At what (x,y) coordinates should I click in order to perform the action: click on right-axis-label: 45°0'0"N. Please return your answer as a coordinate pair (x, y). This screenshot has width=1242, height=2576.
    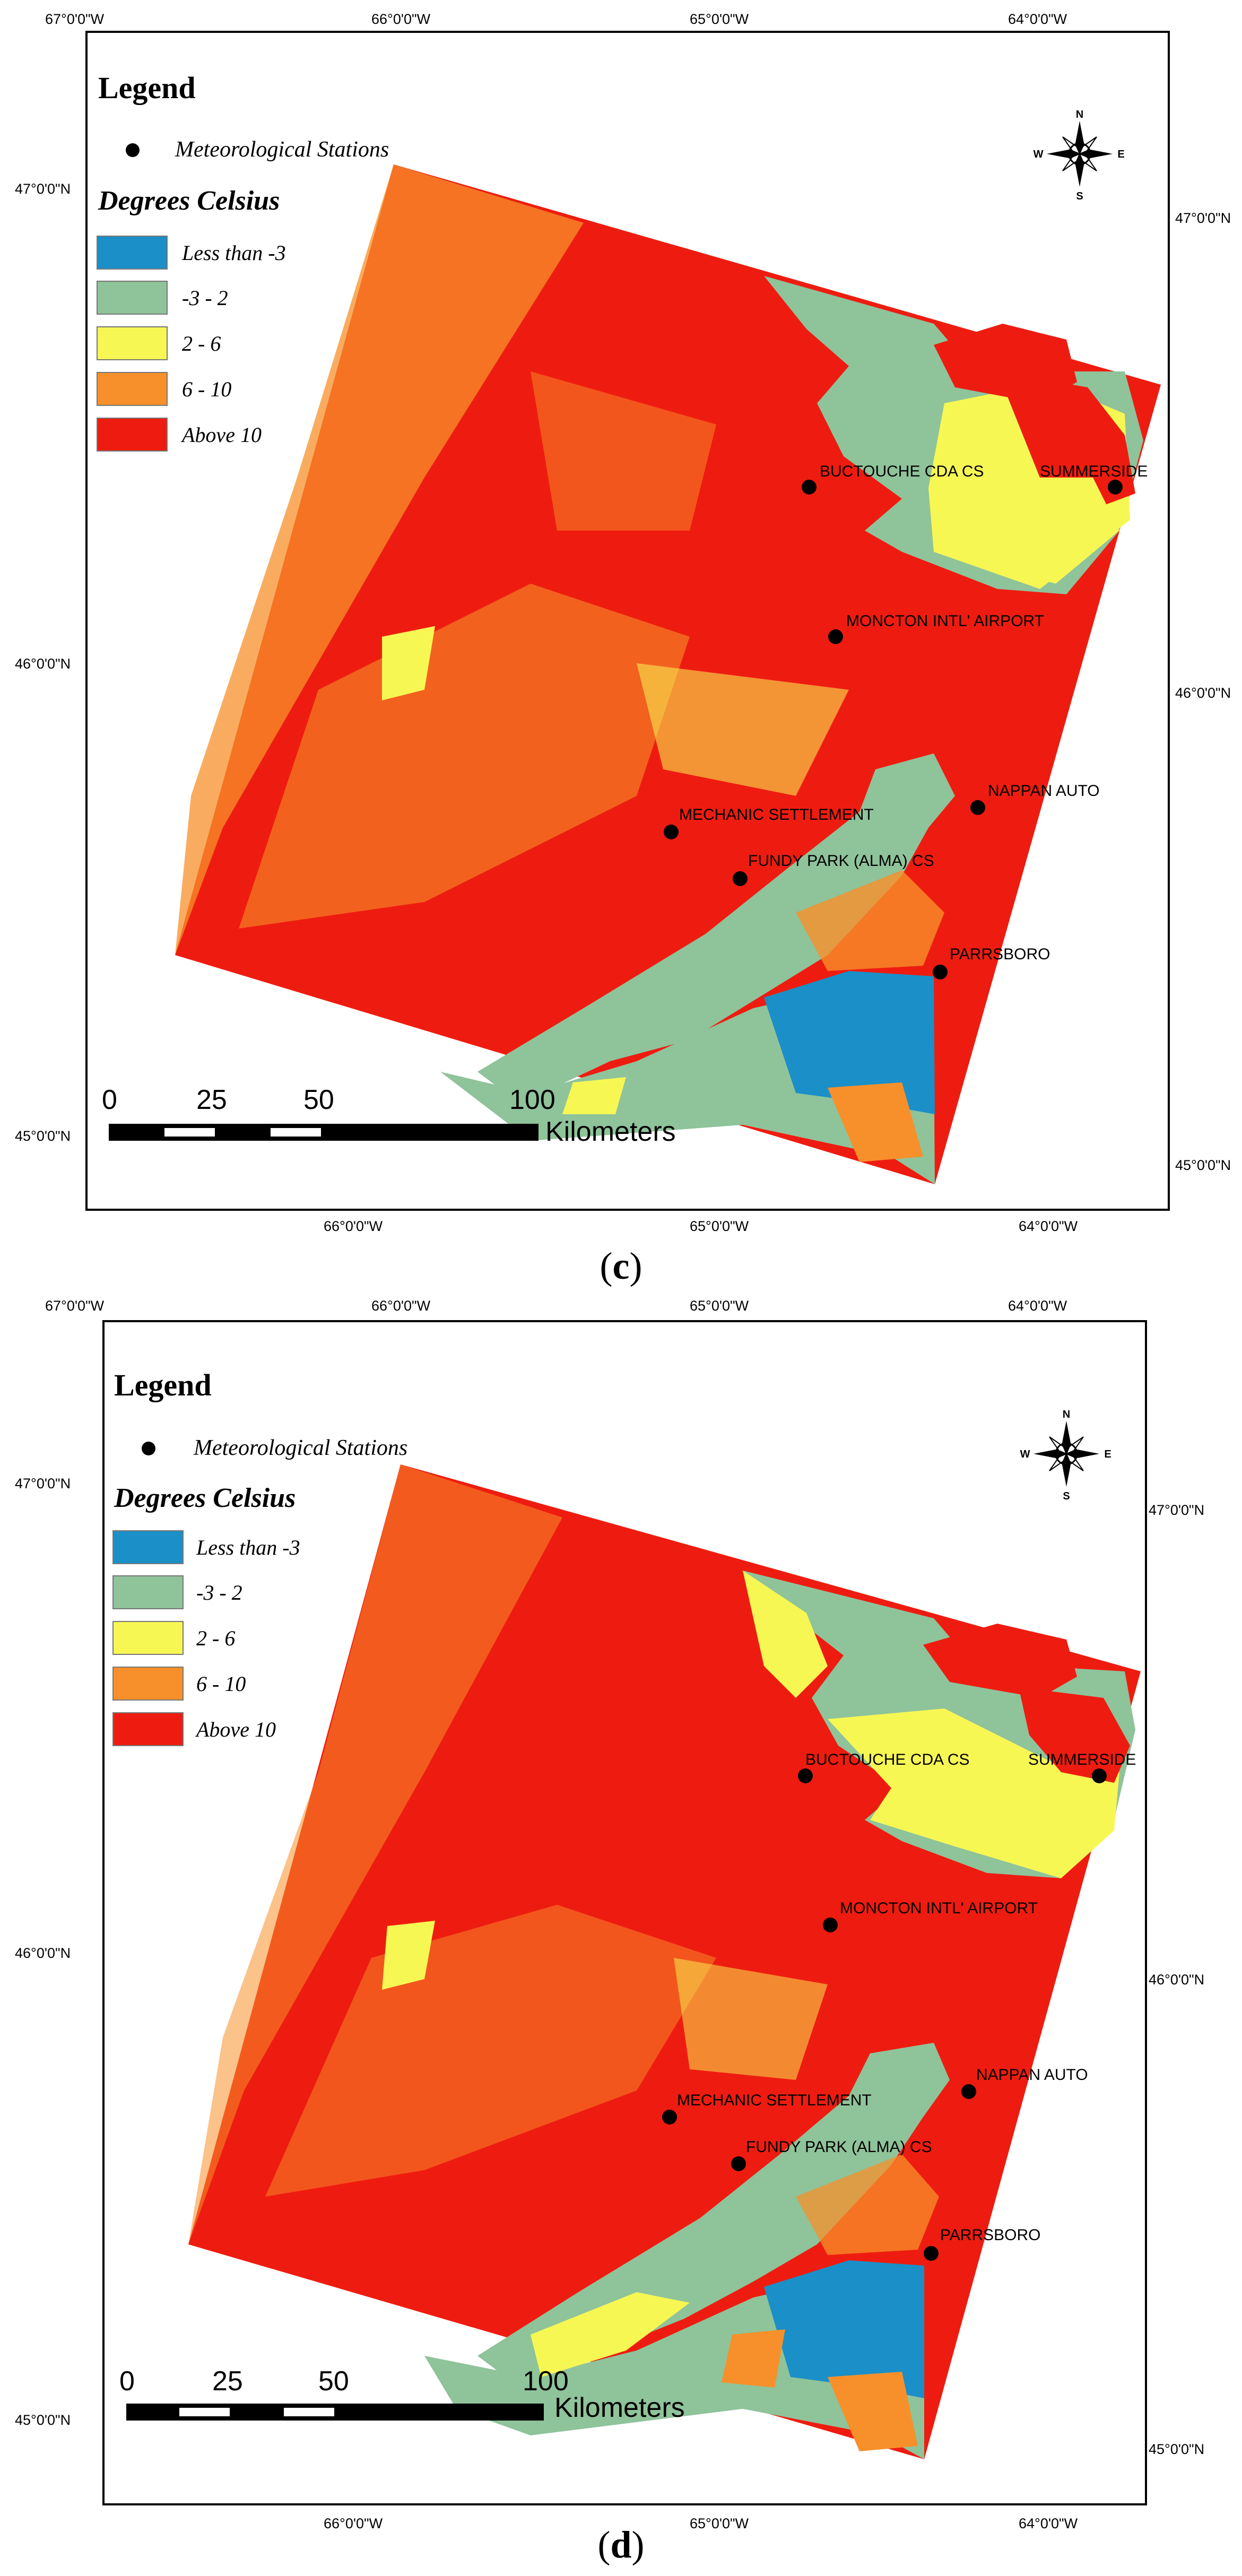
    Looking at the image, I should click on (1176, 2449).